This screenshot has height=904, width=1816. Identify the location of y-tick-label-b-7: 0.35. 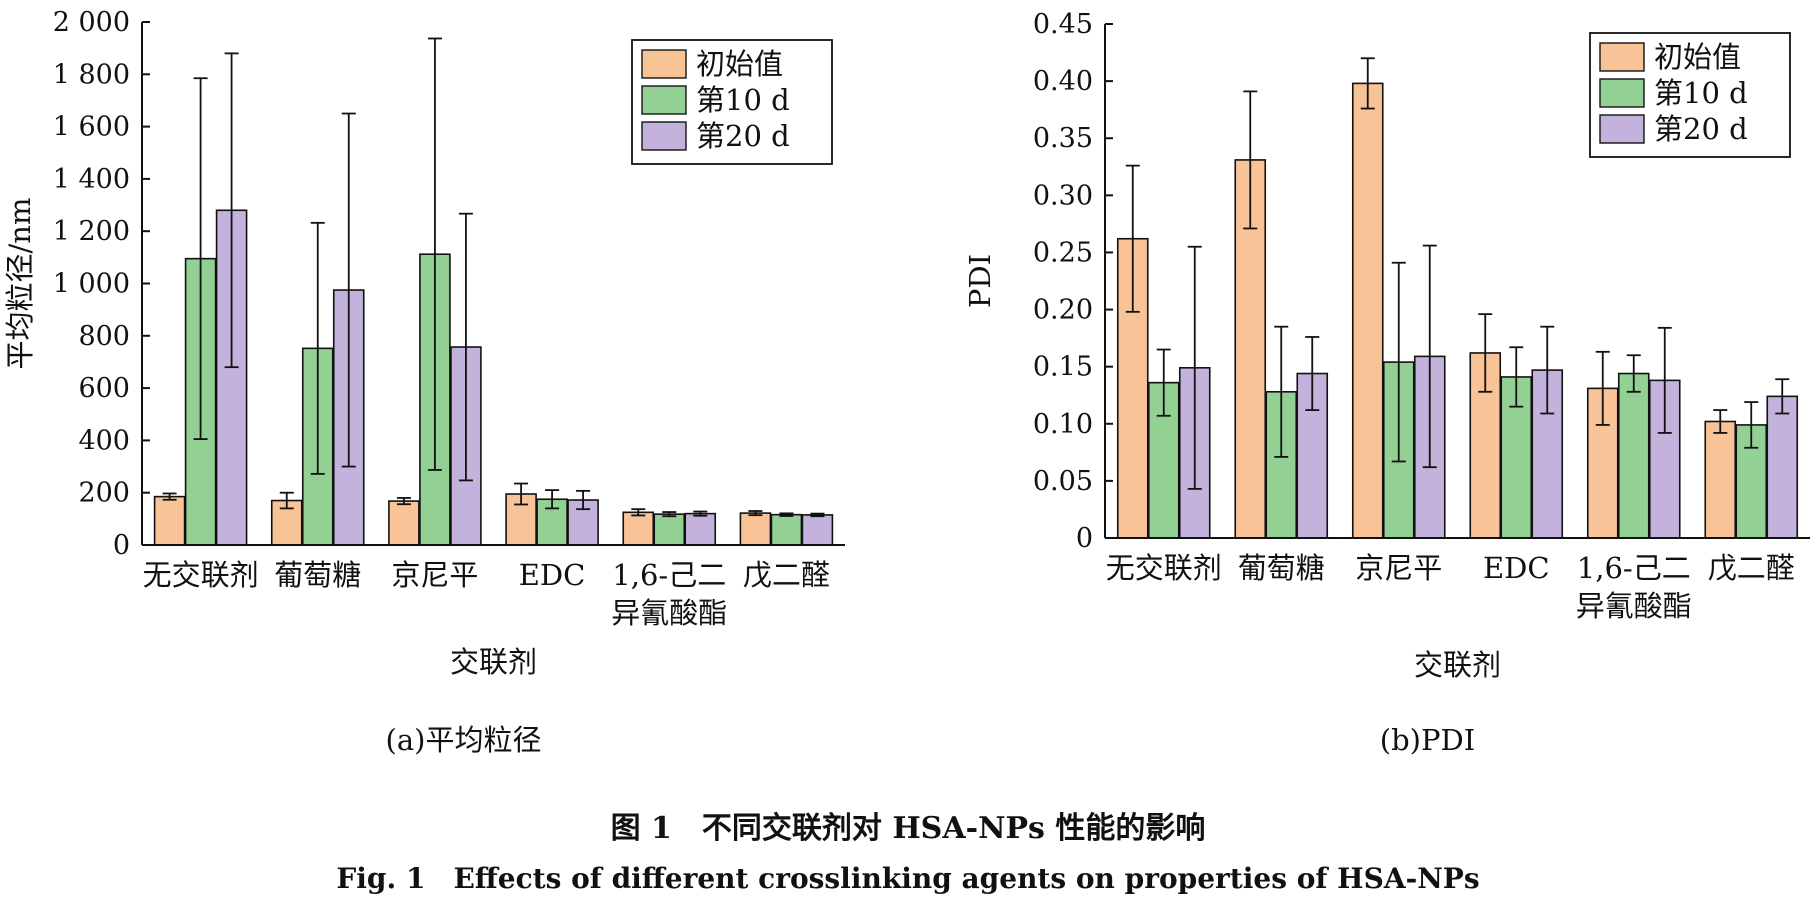
(1063, 138).